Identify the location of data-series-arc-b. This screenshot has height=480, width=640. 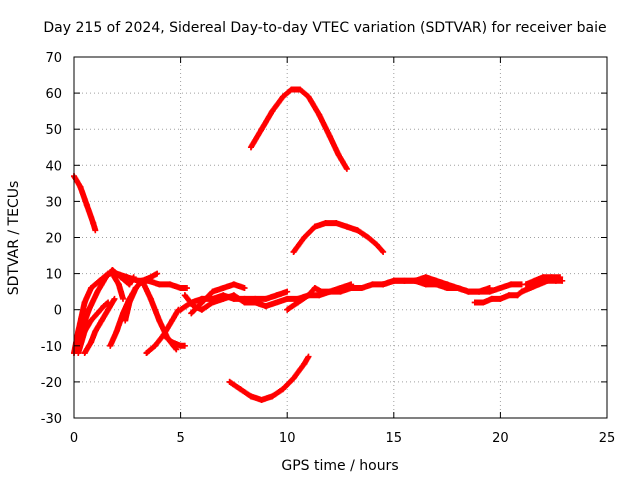
(338, 237).